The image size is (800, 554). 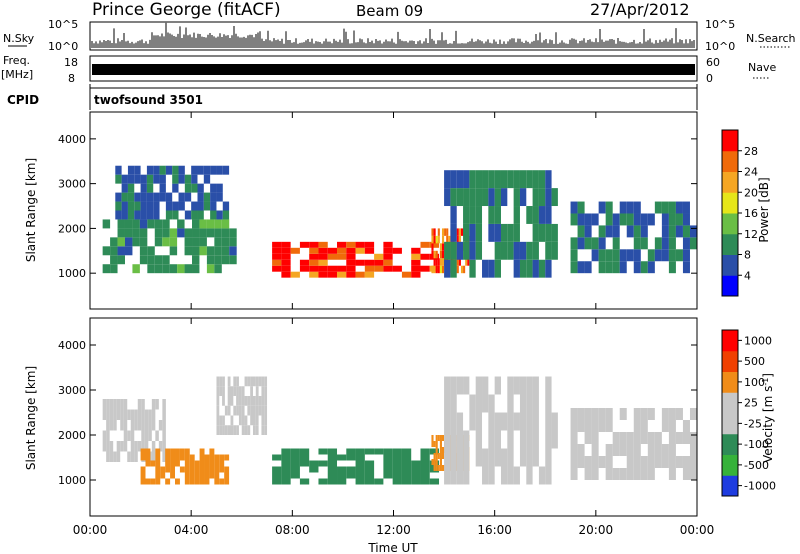 I want to click on freq-tick-top: 18, so click(x=71, y=62).